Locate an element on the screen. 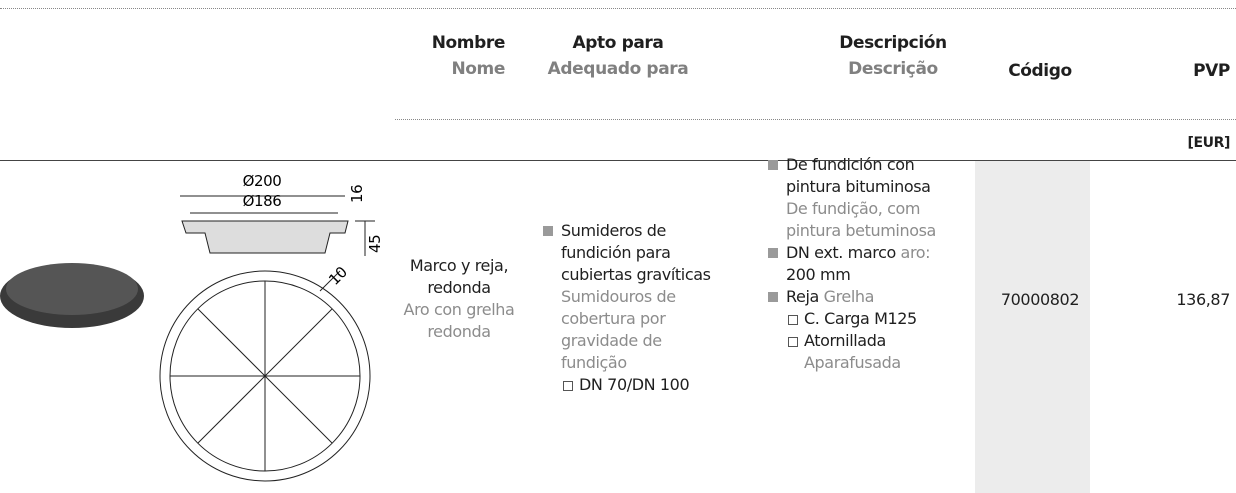  bullet-item: DN ext. marco aro: 200 mm is located at coordinates (870, 264).